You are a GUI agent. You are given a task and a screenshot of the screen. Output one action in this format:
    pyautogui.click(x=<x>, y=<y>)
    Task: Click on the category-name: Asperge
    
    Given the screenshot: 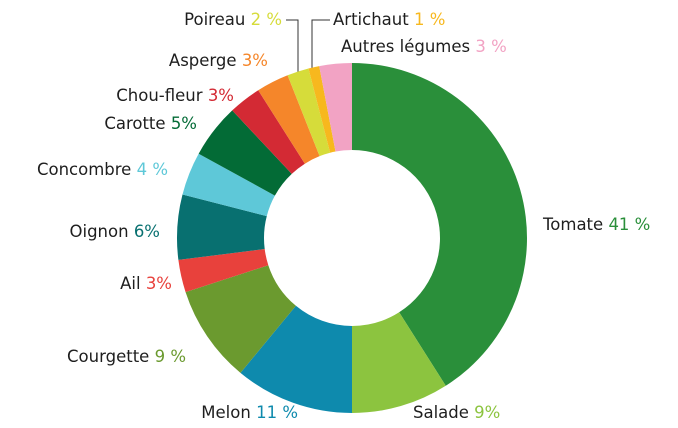 What is the action you would take?
    pyautogui.click(x=203, y=60)
    